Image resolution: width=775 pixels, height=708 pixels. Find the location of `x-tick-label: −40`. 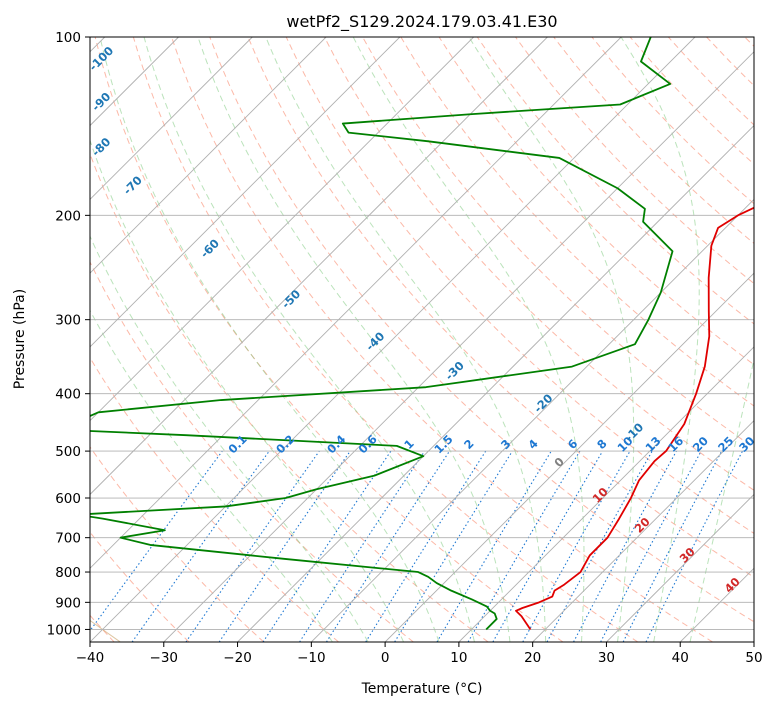

x-tick-label: −40 is located at coordinates (90, 658).